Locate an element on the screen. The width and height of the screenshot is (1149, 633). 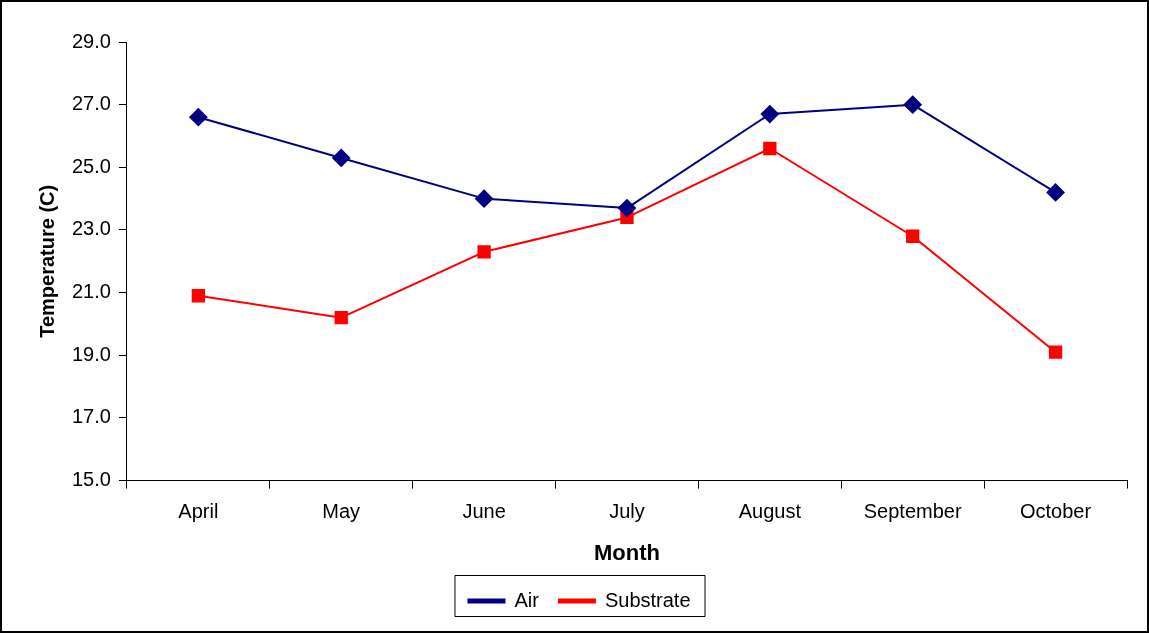
y-axis-title: Temperature (C) is located at coordinates (46, 261).